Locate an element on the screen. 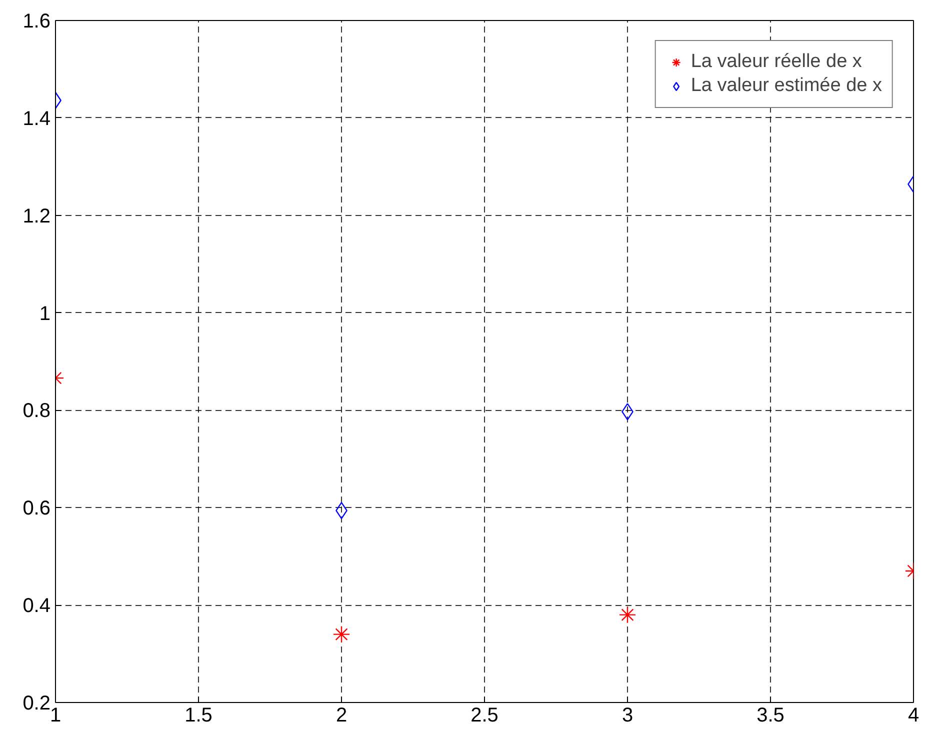  y-tick-label: 1.4 is located at coordinates (36, 119).